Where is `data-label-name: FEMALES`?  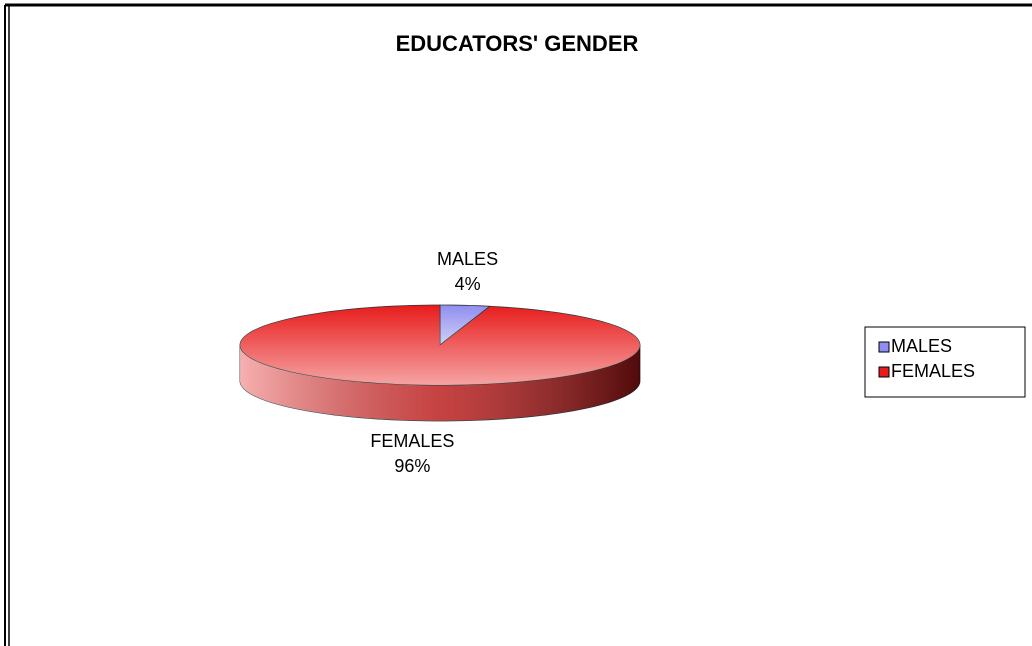 data-label-name: FEMALES is located at coordinates (412, 441).